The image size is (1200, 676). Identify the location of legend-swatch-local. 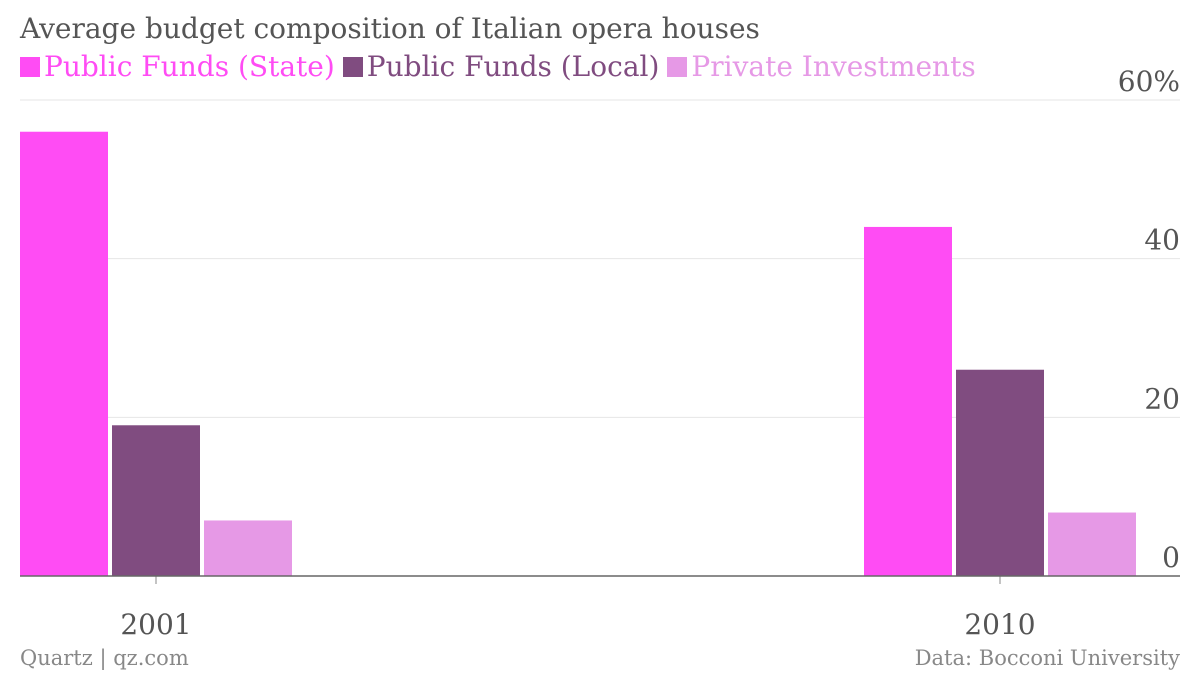
(352, 66).